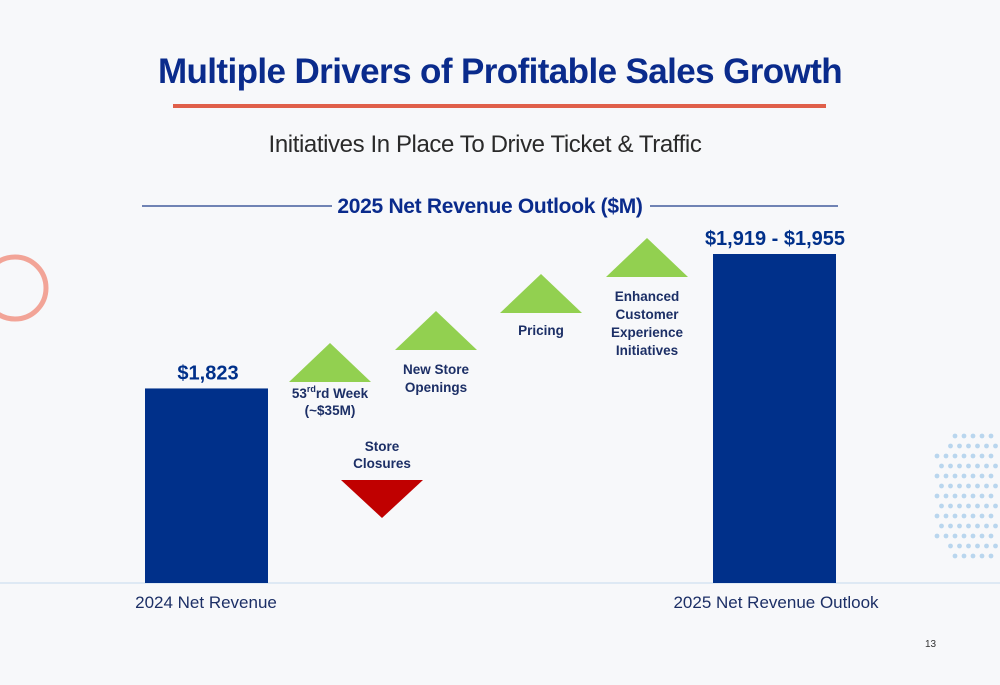 Image resolution: width=1000 pixels, height=685 pixels. I want to click on driver-label-1-line-0: Store, so click(382, 446).